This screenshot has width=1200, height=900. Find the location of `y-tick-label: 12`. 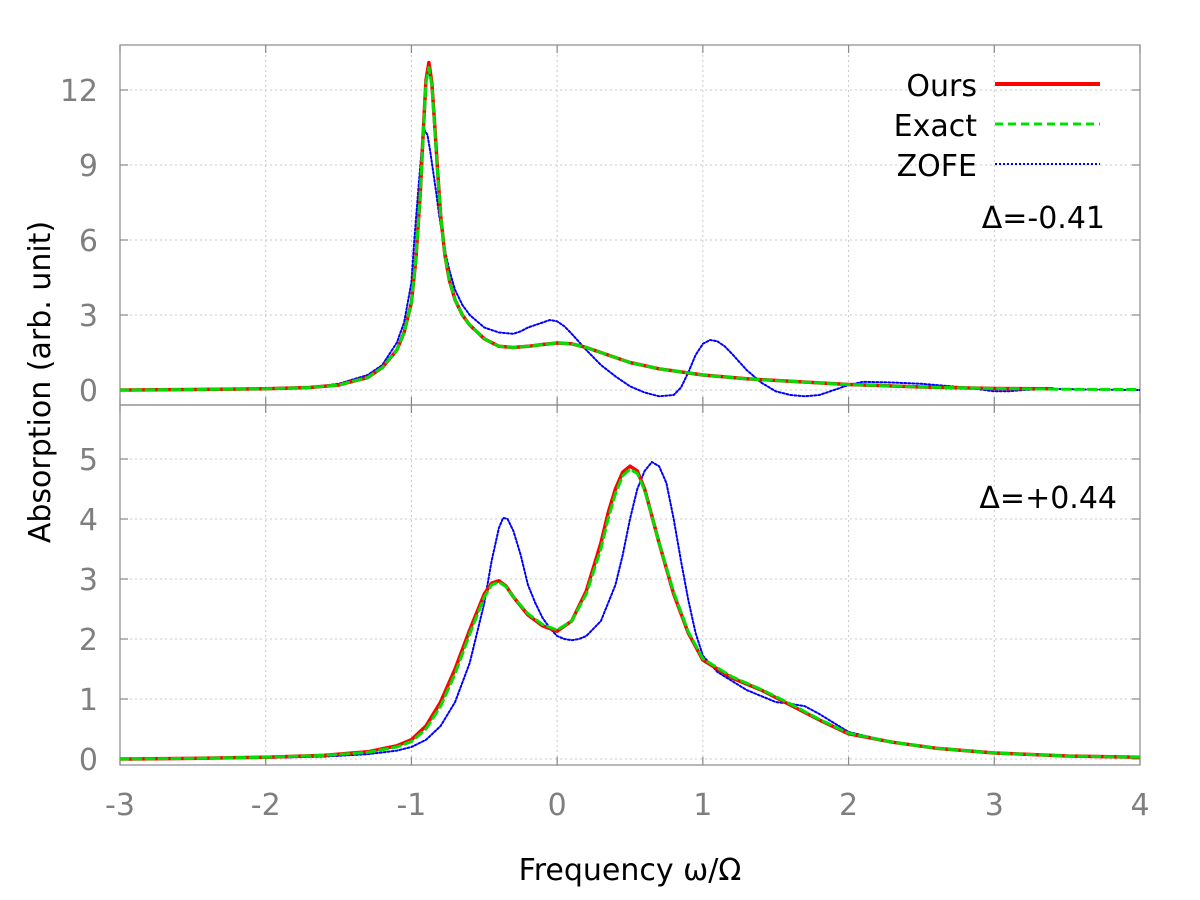

y-tick-label: 12 is located at coordinates (79, 91).